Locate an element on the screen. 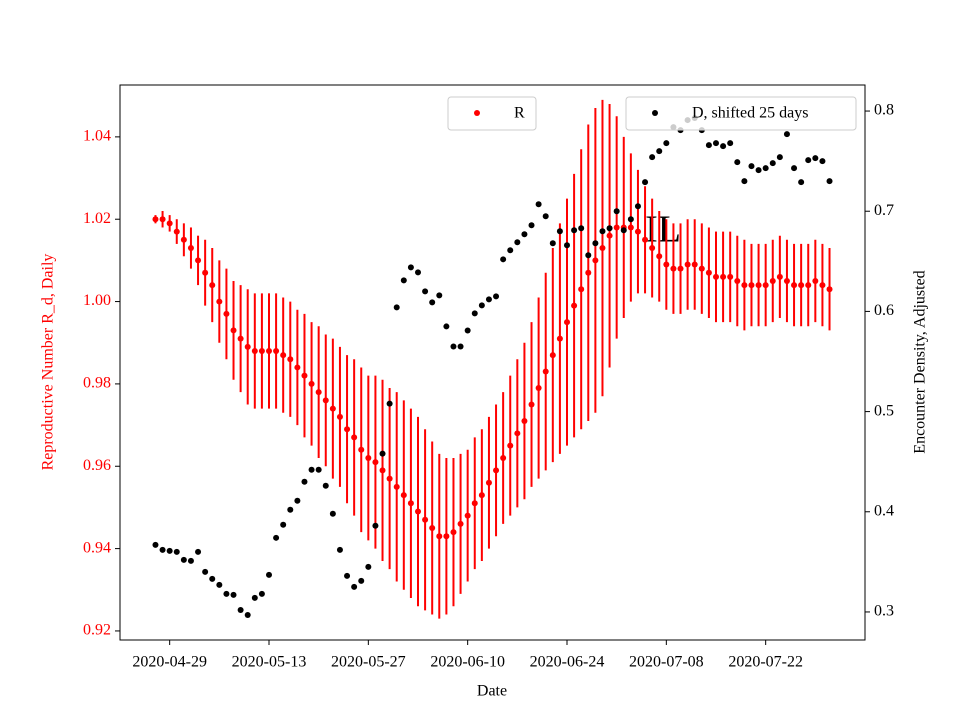  legend-label: D, shifted 25 days is located at coordinates (750, 113).